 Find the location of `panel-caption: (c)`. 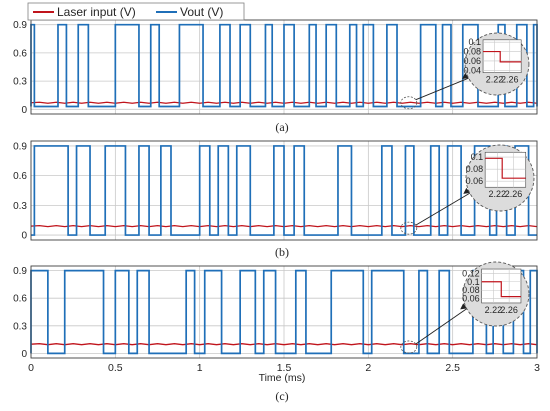

panel-caption: (c) is located at coordinates (281, 396).